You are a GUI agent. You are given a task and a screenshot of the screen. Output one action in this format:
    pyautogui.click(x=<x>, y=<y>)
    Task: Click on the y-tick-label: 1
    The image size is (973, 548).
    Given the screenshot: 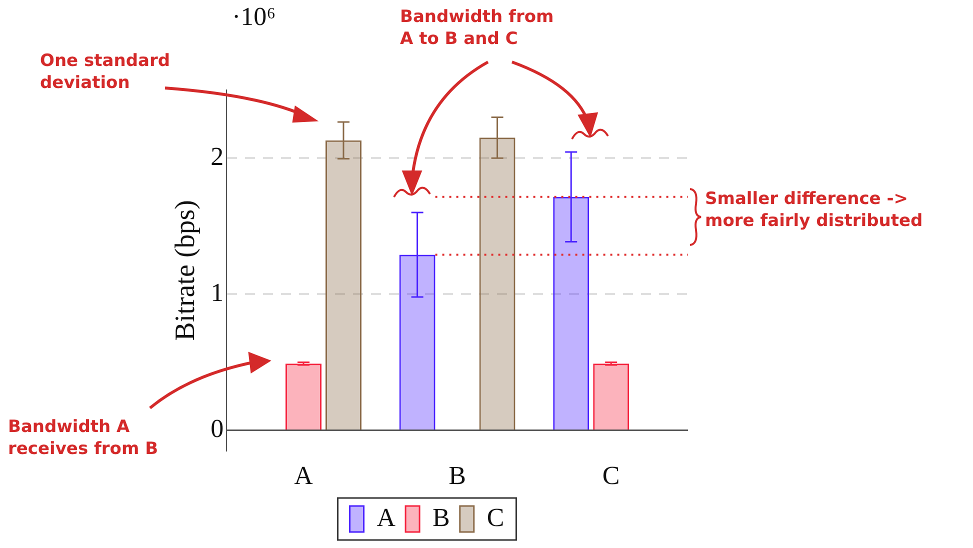 What is the action you would take?
    pyautogui.click(x=217, y=293)
    